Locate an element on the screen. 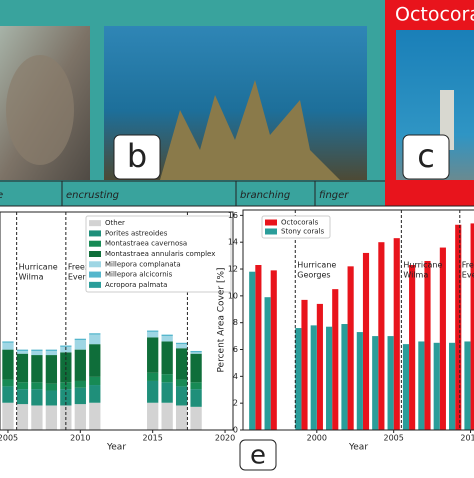 The image size is (474, 478). annotation: Event is located at coordinates (468, 275).